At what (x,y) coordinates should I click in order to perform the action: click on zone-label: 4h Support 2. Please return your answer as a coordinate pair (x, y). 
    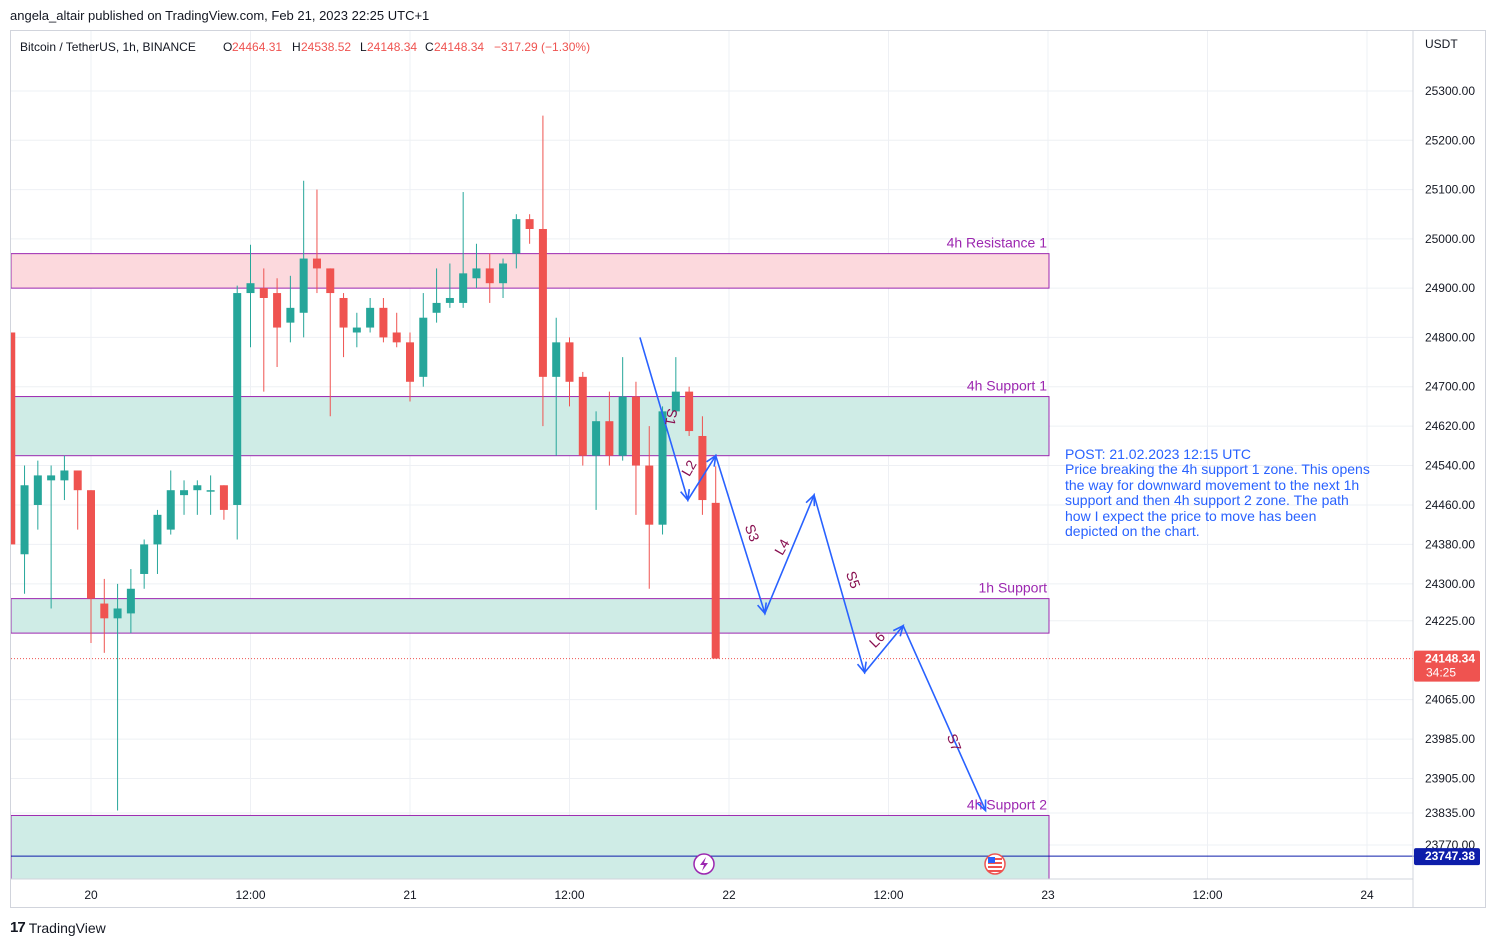
    Looking at the image, I should click on (1007, 804).